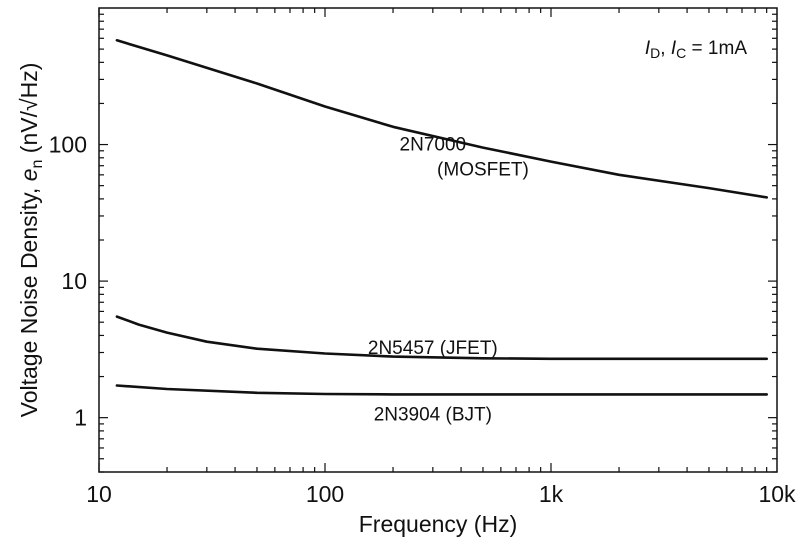  What do you see at coordinates (29, 174) in the screenshot?
I see `y-axis-title-symbol: e` at bounding box center [29, 174].